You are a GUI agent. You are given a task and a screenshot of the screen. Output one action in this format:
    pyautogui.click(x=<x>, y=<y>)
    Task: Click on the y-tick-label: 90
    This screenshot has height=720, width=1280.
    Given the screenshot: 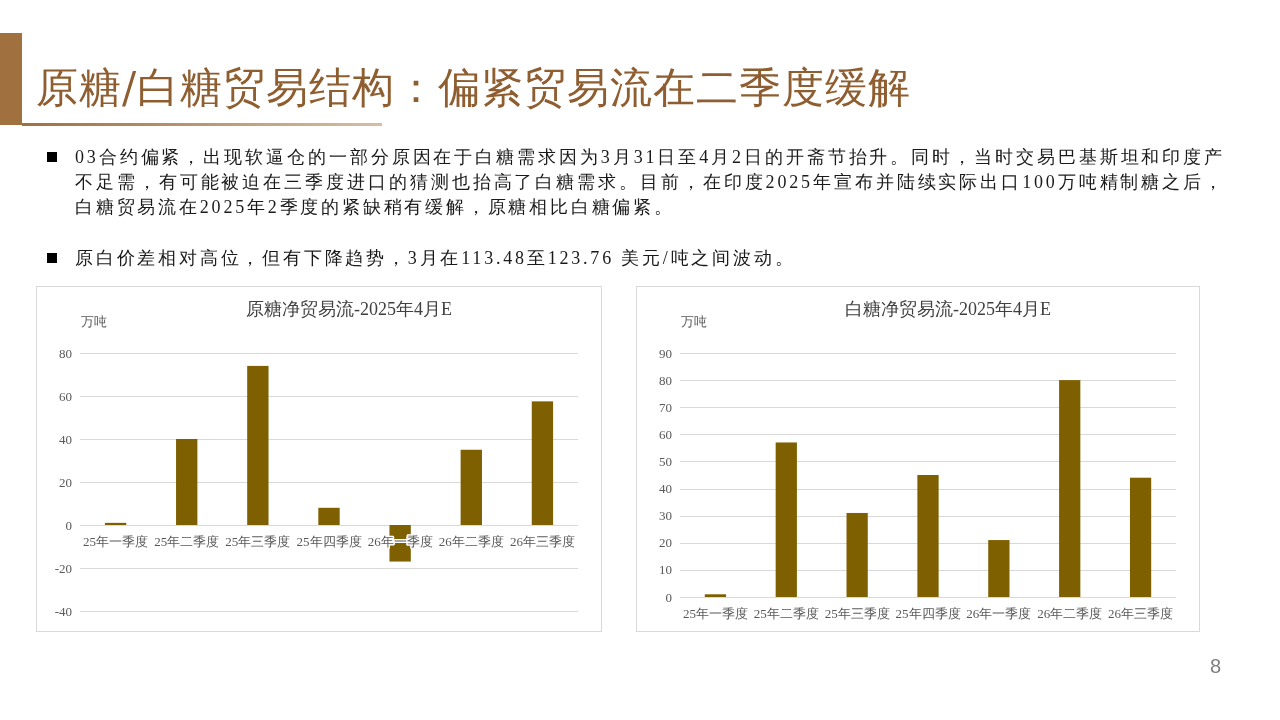 What is the action you would take?
    pyautogui.click(x=665, y=353)
    